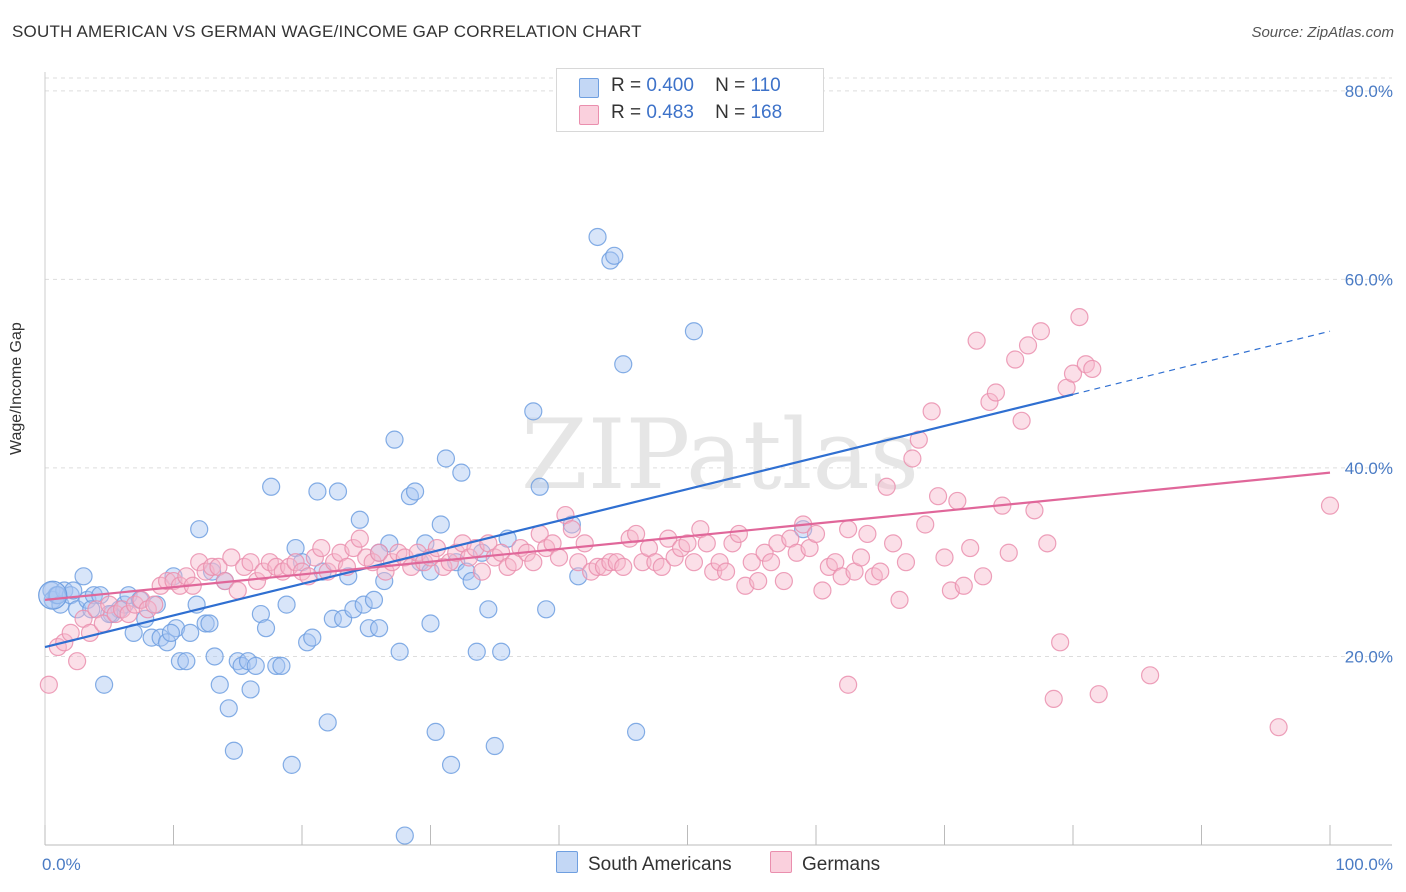 The image size is (1406, 892). I want to click on legend-n-value: 110, so click(765, 85).